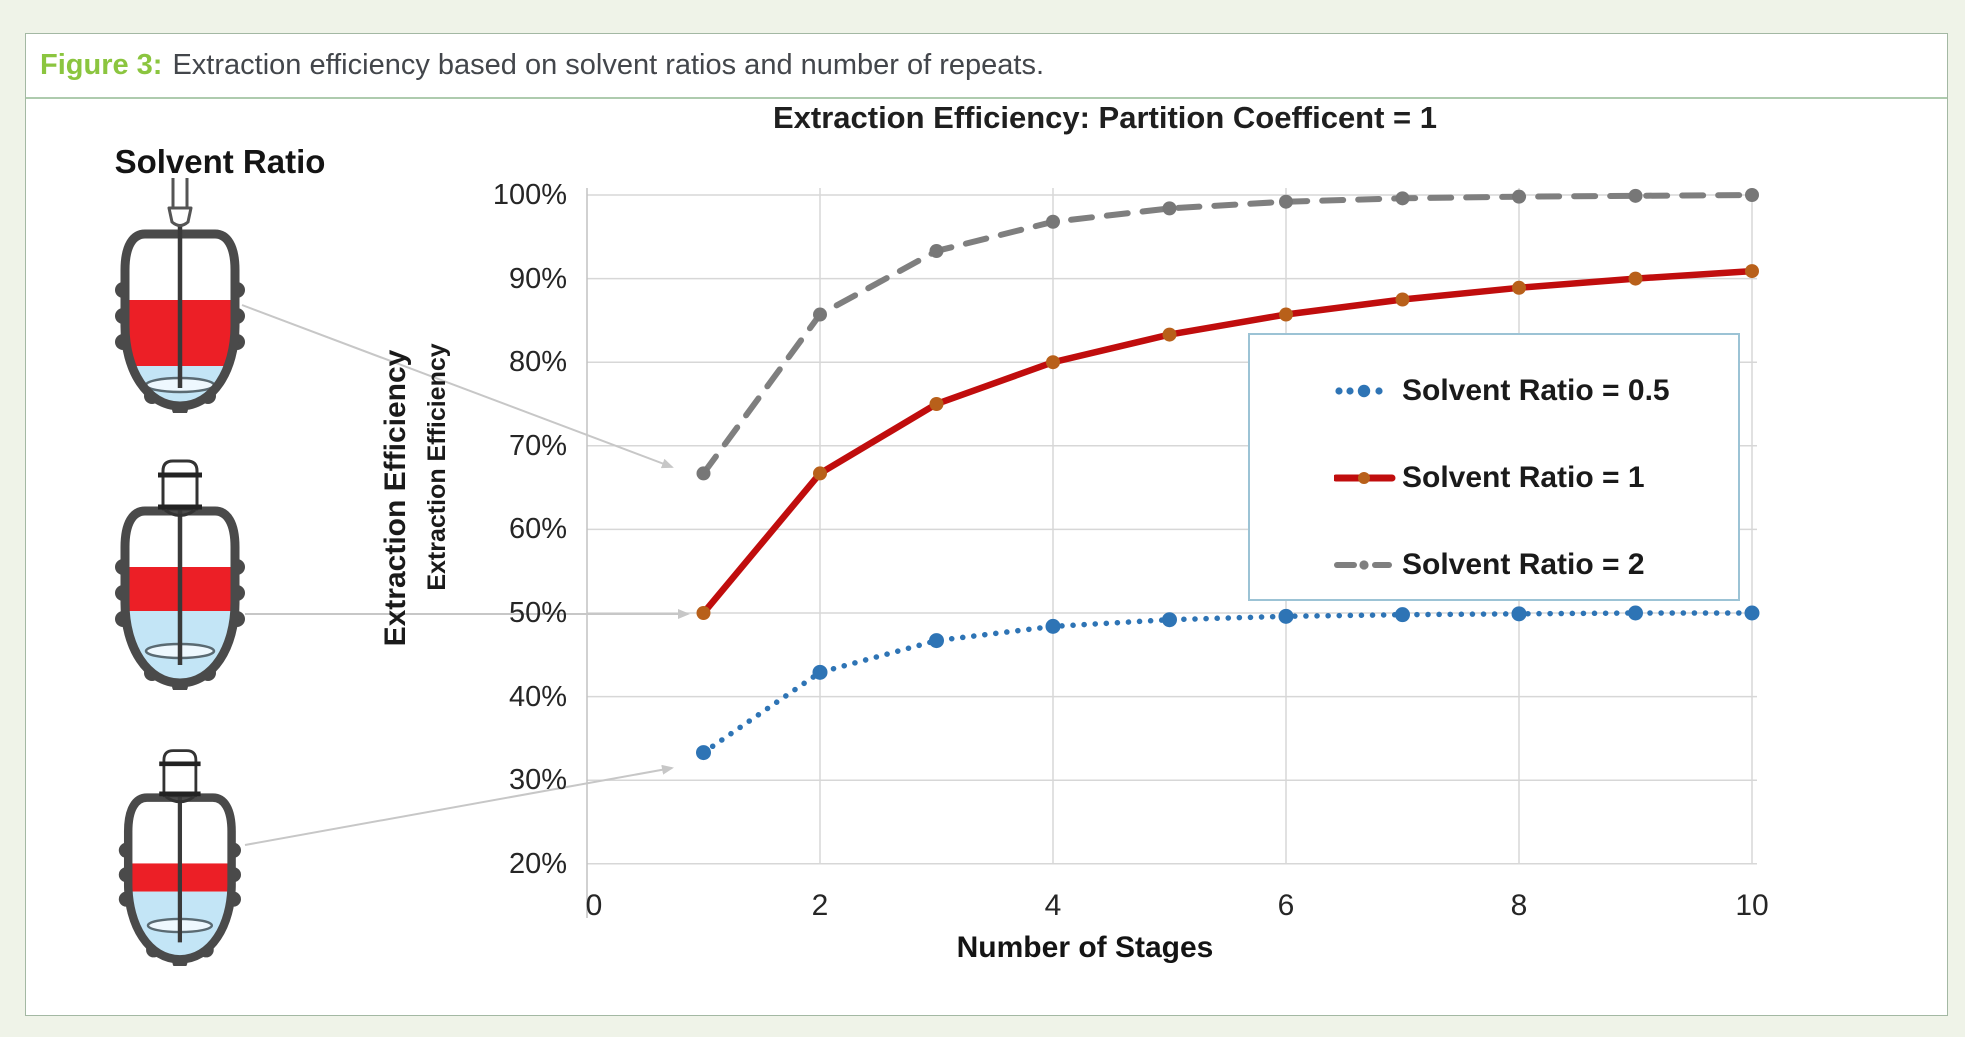  I want to click on legend-label: Solvent Ratio = 2, so click(1523, 564).